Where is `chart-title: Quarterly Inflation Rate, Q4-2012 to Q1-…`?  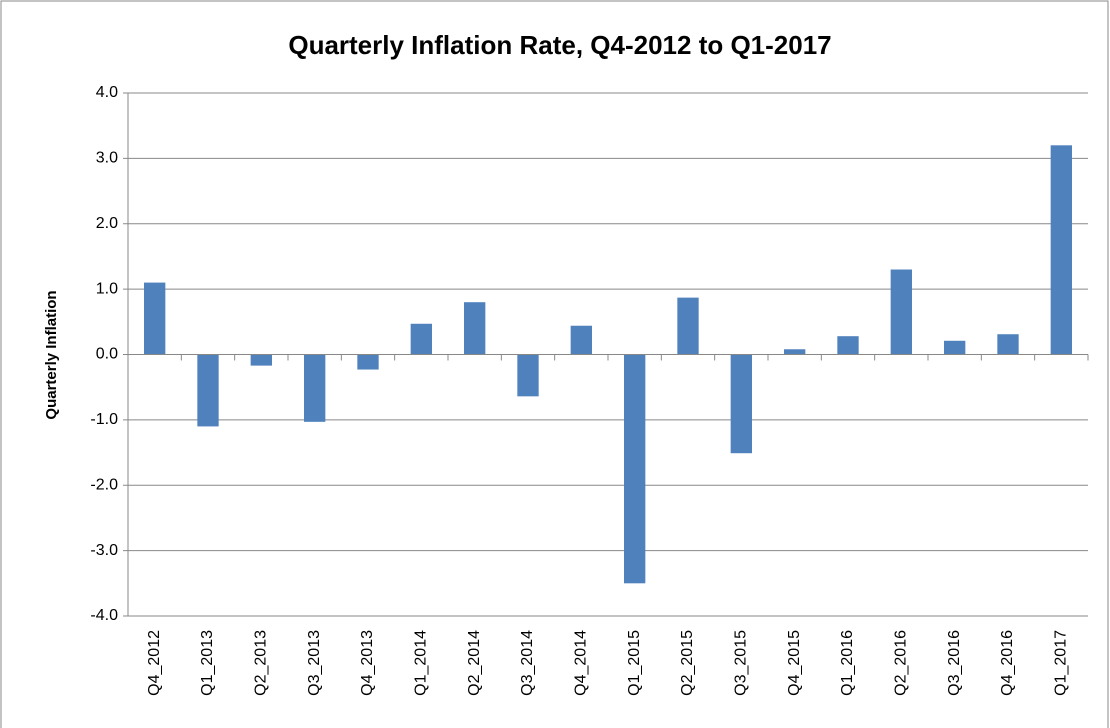 chart-title: Quarterly Inflation Rate, Q4-2012 to Q1-… is located at coordinates (559, 45).